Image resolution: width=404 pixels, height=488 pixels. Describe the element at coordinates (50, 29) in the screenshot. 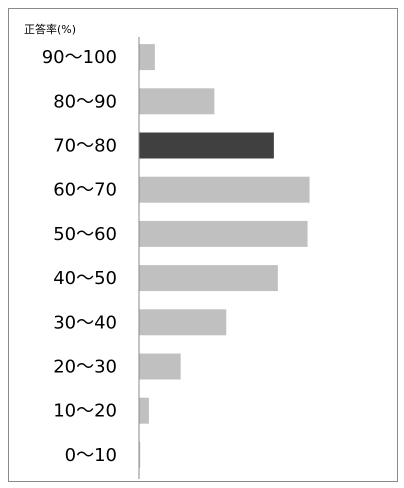

I see `y-axis-title: 正答率(%)` at that location.